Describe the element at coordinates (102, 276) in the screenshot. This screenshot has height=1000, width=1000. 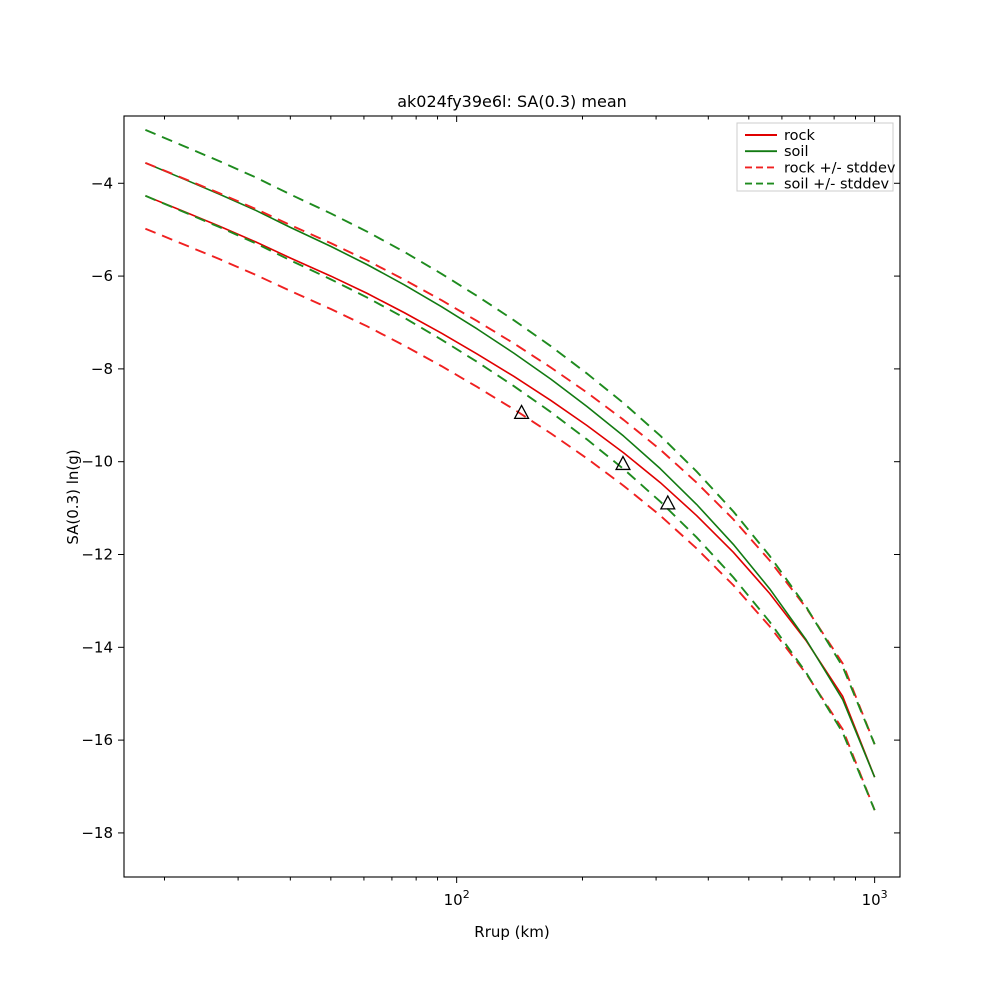
I see `y-tick-label: −6` at that location.